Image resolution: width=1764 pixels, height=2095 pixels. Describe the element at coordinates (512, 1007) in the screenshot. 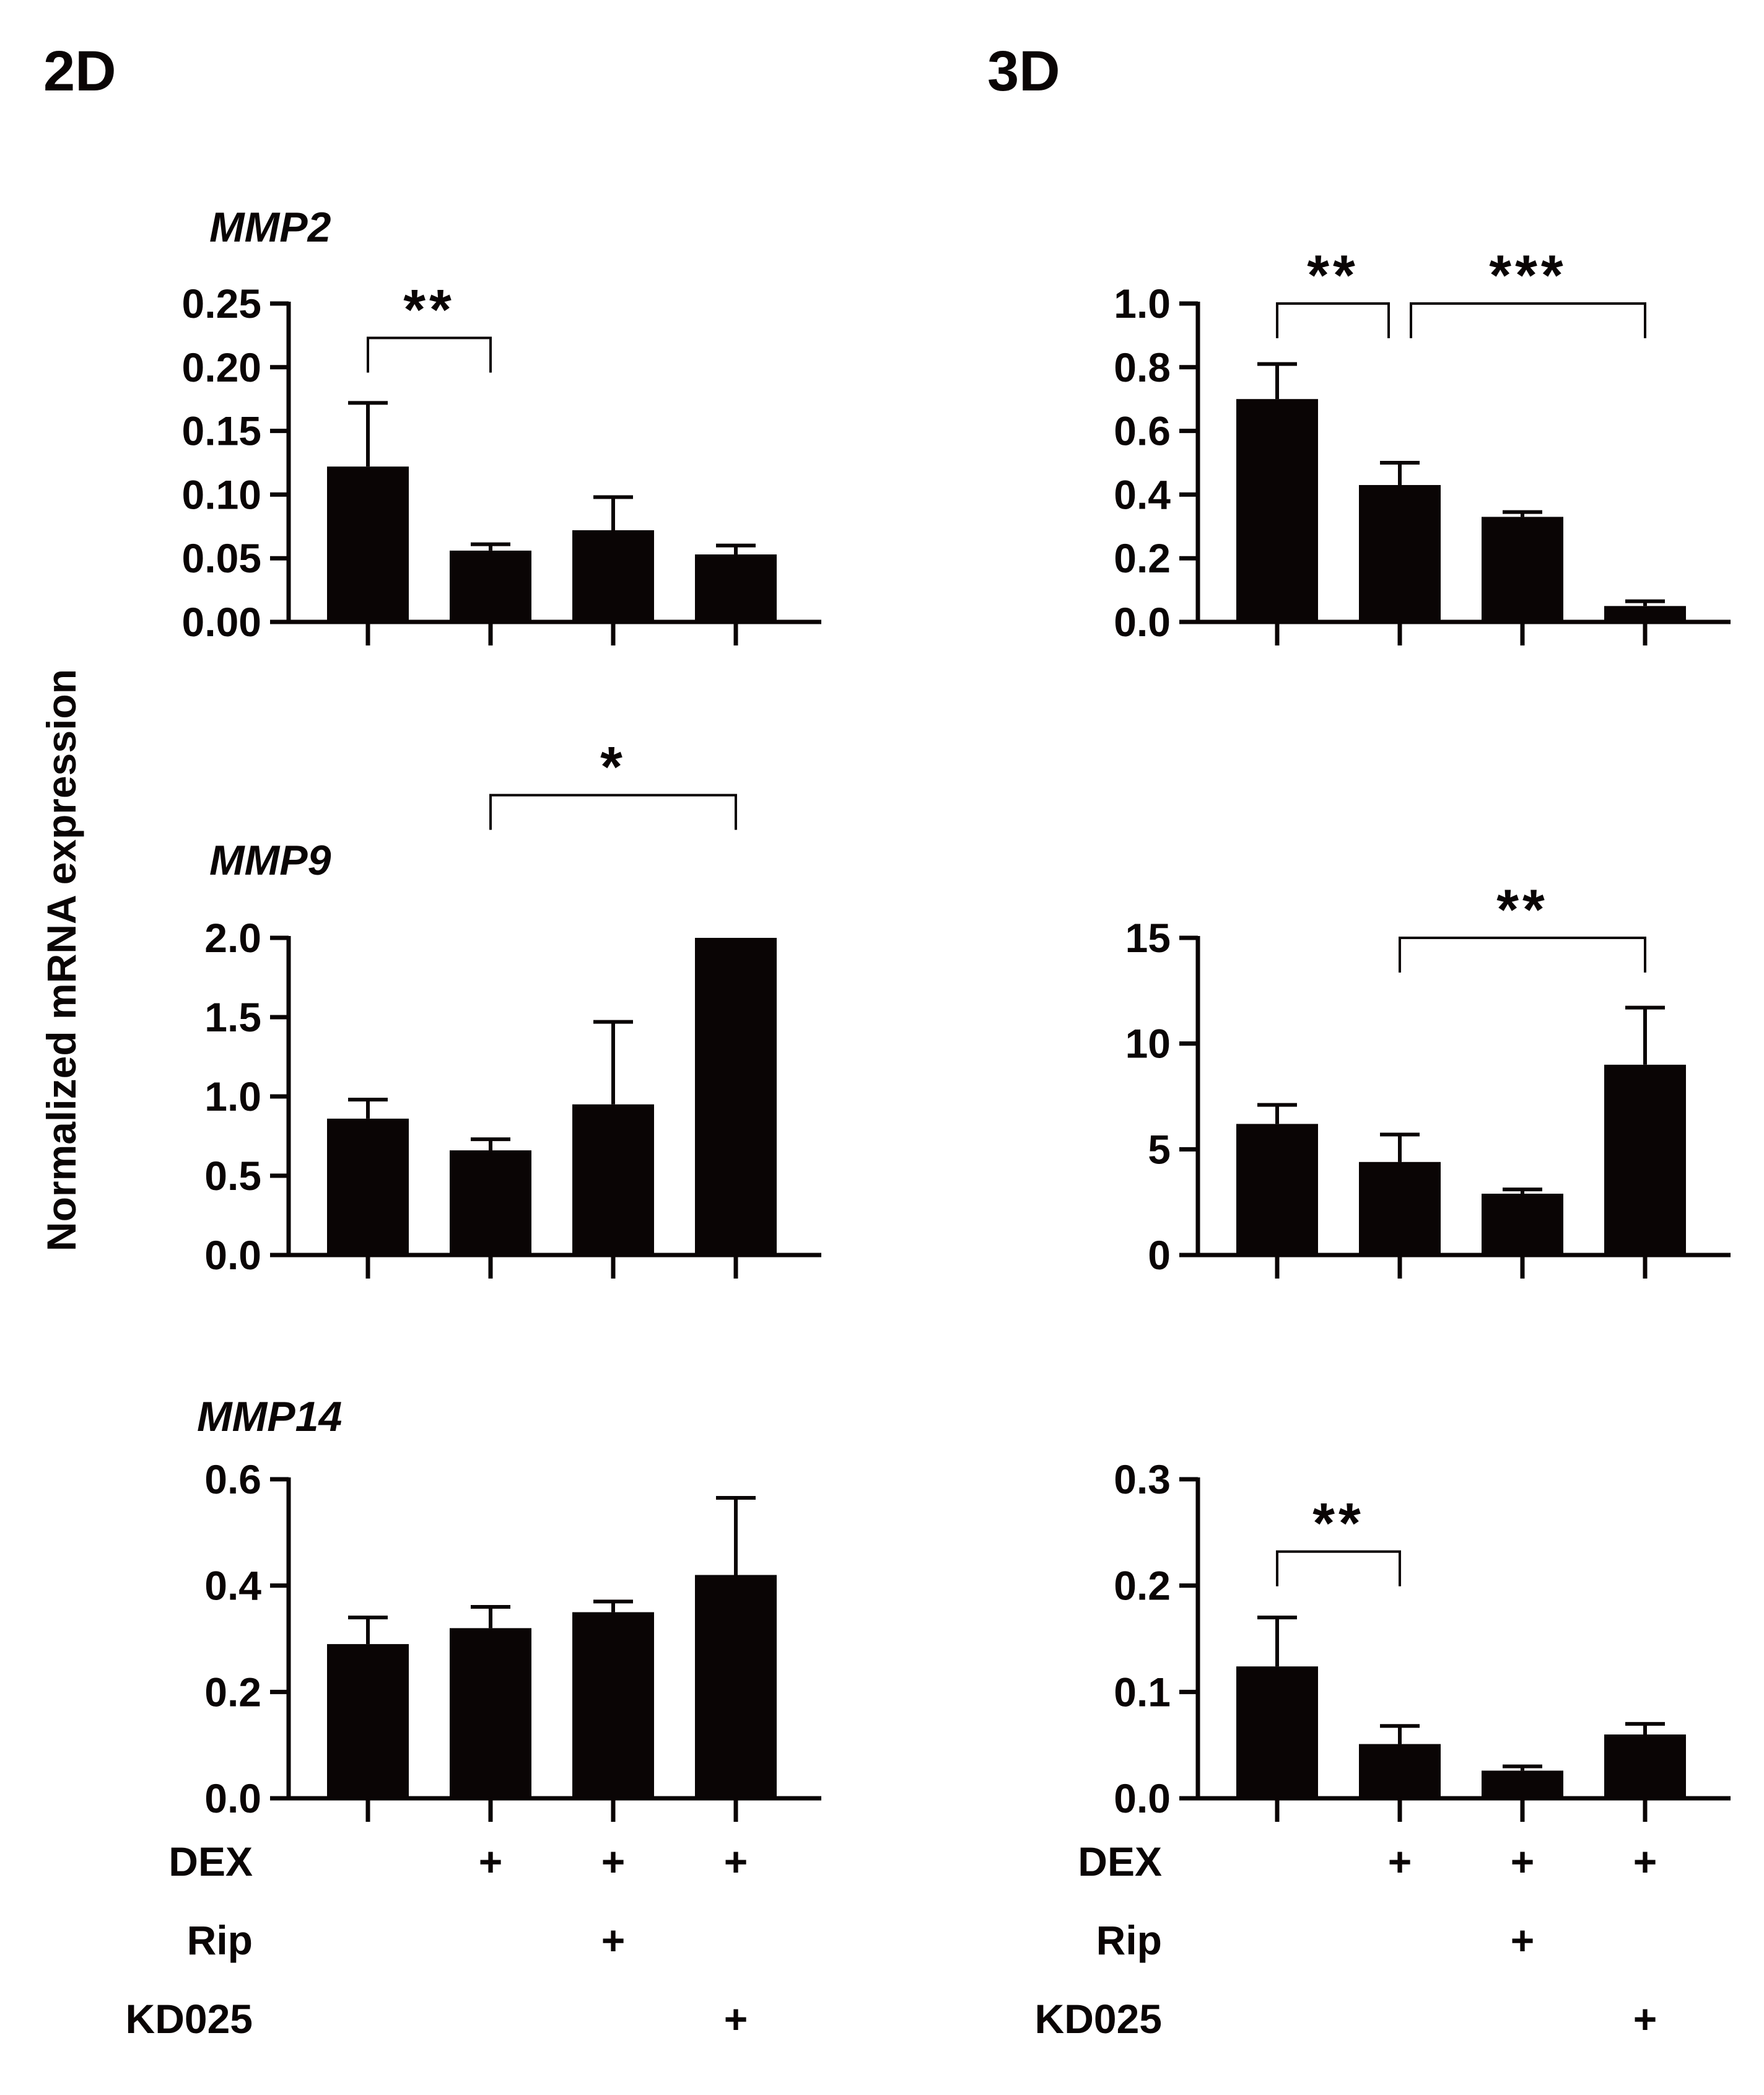

I see `chart-2d-mmp9: MMP9 0.0 0.5 1.0 1.5 2.0 *` at that location.